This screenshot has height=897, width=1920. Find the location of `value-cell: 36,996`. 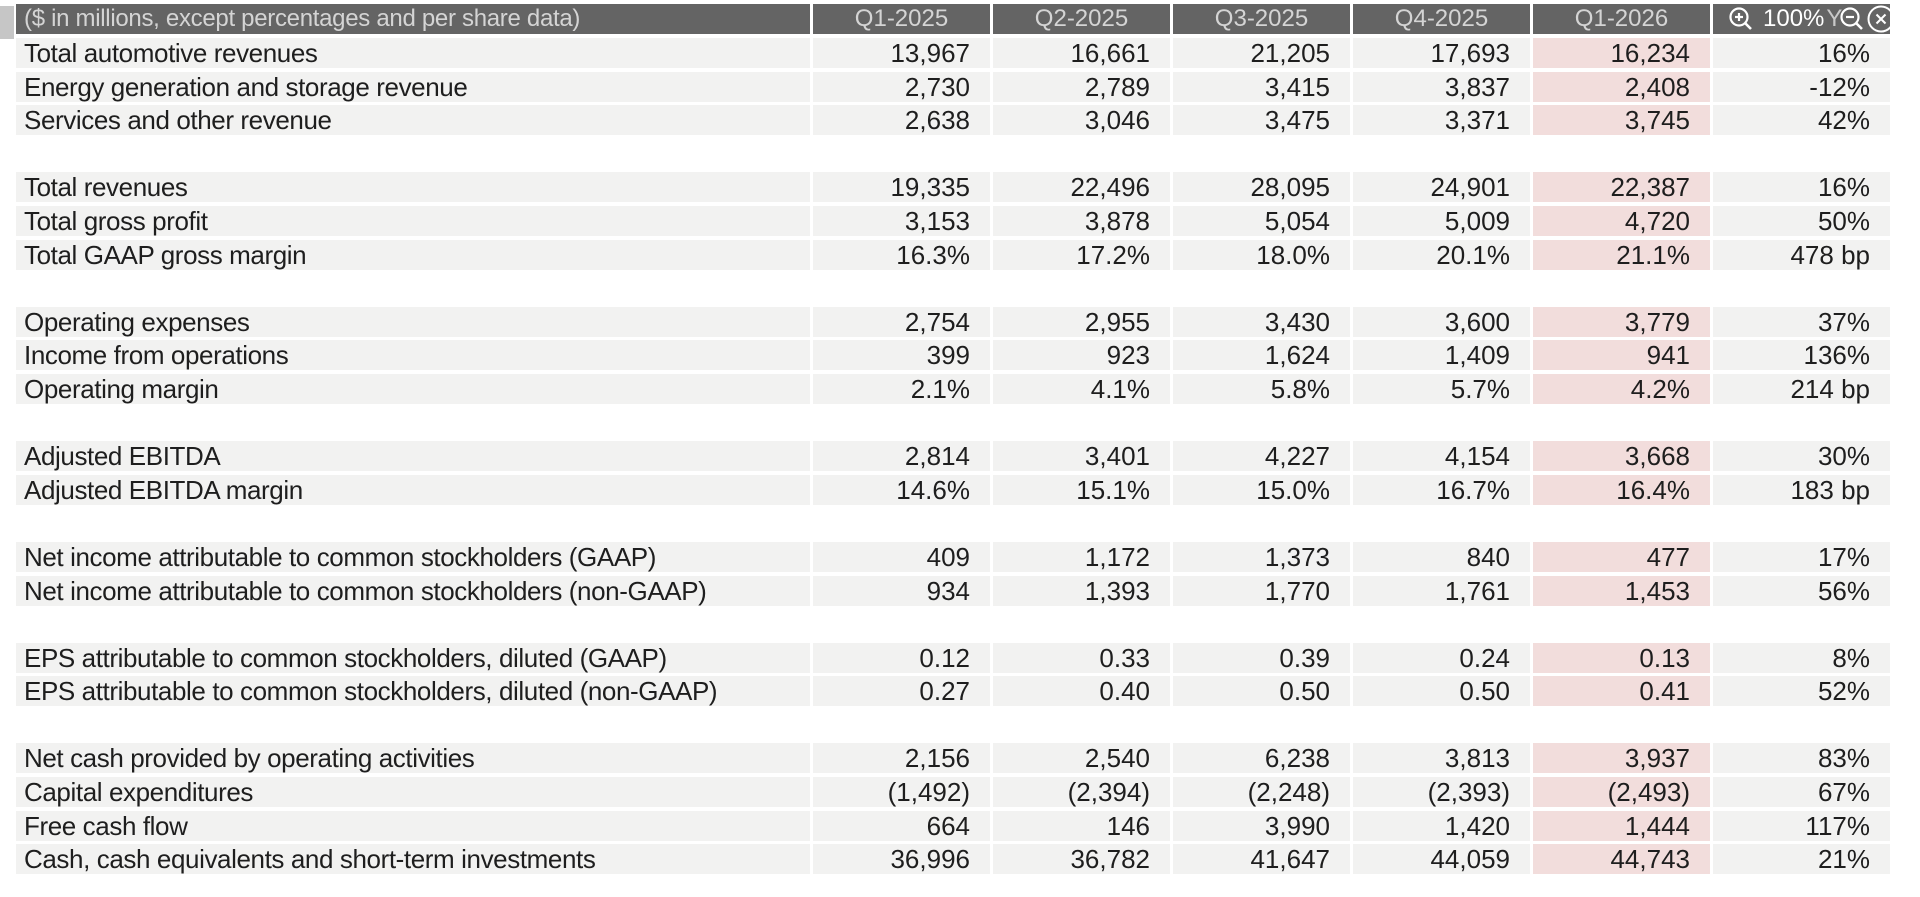

value-cell: 36,996 is located at coordinates (901, 859).